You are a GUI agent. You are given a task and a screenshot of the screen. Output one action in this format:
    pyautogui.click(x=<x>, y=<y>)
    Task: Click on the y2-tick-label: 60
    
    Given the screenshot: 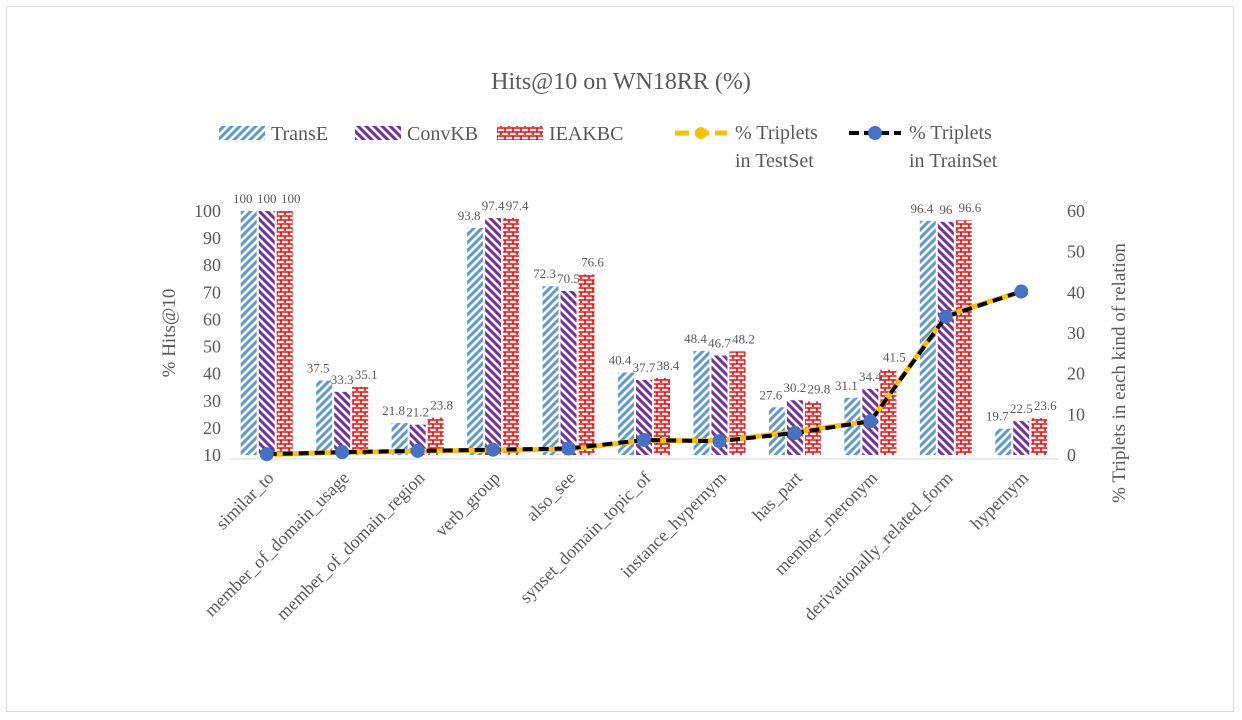 What is the action you would take?
    pyautogui.click(x=1076, y=211)
    